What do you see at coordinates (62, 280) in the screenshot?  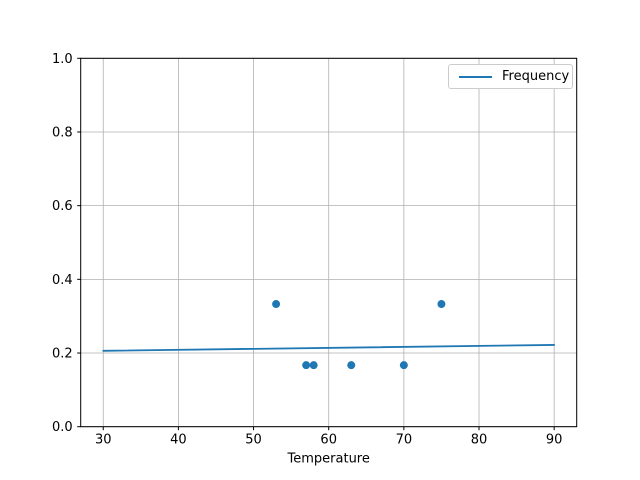 I see `y-tick-label: 0.4` at bounding box center [62, 280].